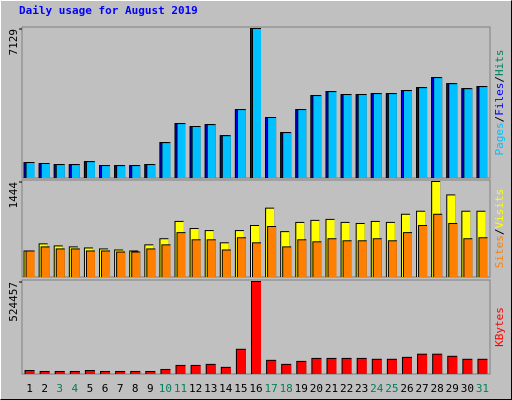 This screenshot has width=512, height=400. Describe the element at coordinates (361, 388) in the screenshot. I see `x-tick-label: 23` at that location.